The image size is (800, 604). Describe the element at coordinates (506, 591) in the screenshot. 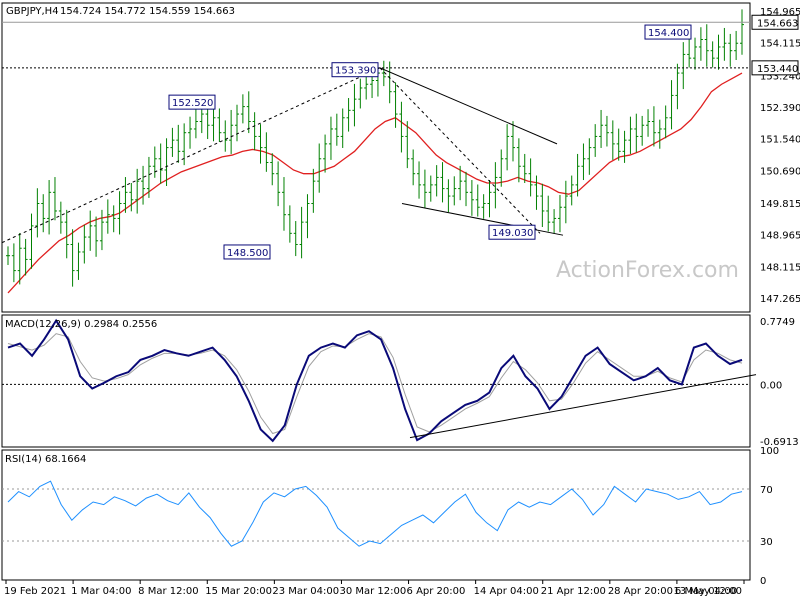

I see `time-tick-label: 14 Apr 04:00` at that location.